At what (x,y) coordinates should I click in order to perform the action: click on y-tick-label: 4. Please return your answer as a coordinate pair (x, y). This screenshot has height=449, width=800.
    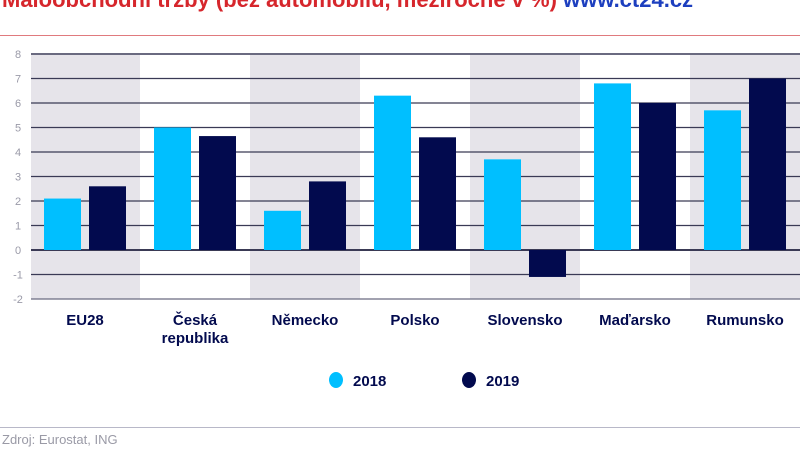
    Looking at the image, I should click on (18, 153).